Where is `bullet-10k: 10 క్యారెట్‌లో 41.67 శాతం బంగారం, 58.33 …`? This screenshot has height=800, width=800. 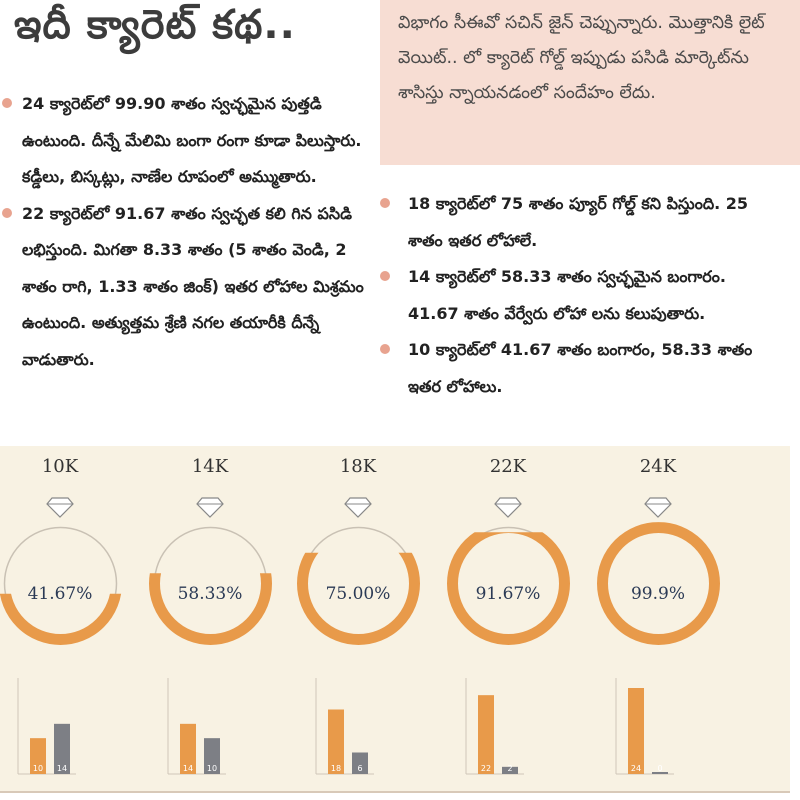
bullet-10k: 10 క్యారెట్‌లో 41.67 శాతం బంగారం, 58.33 … is located at coordinates (578, 368).